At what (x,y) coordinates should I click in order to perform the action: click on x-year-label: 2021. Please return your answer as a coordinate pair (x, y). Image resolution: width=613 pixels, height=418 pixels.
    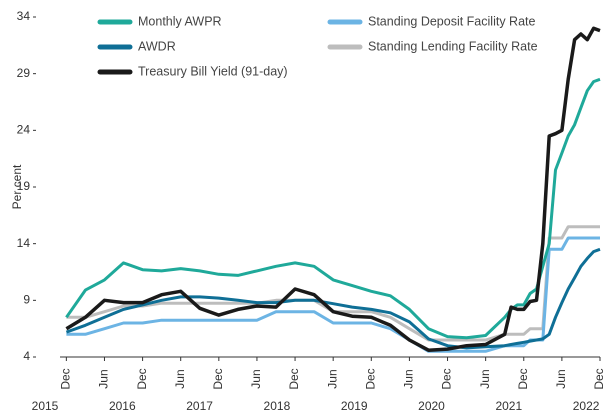
    Looking at the image, I should click on (508, 406).